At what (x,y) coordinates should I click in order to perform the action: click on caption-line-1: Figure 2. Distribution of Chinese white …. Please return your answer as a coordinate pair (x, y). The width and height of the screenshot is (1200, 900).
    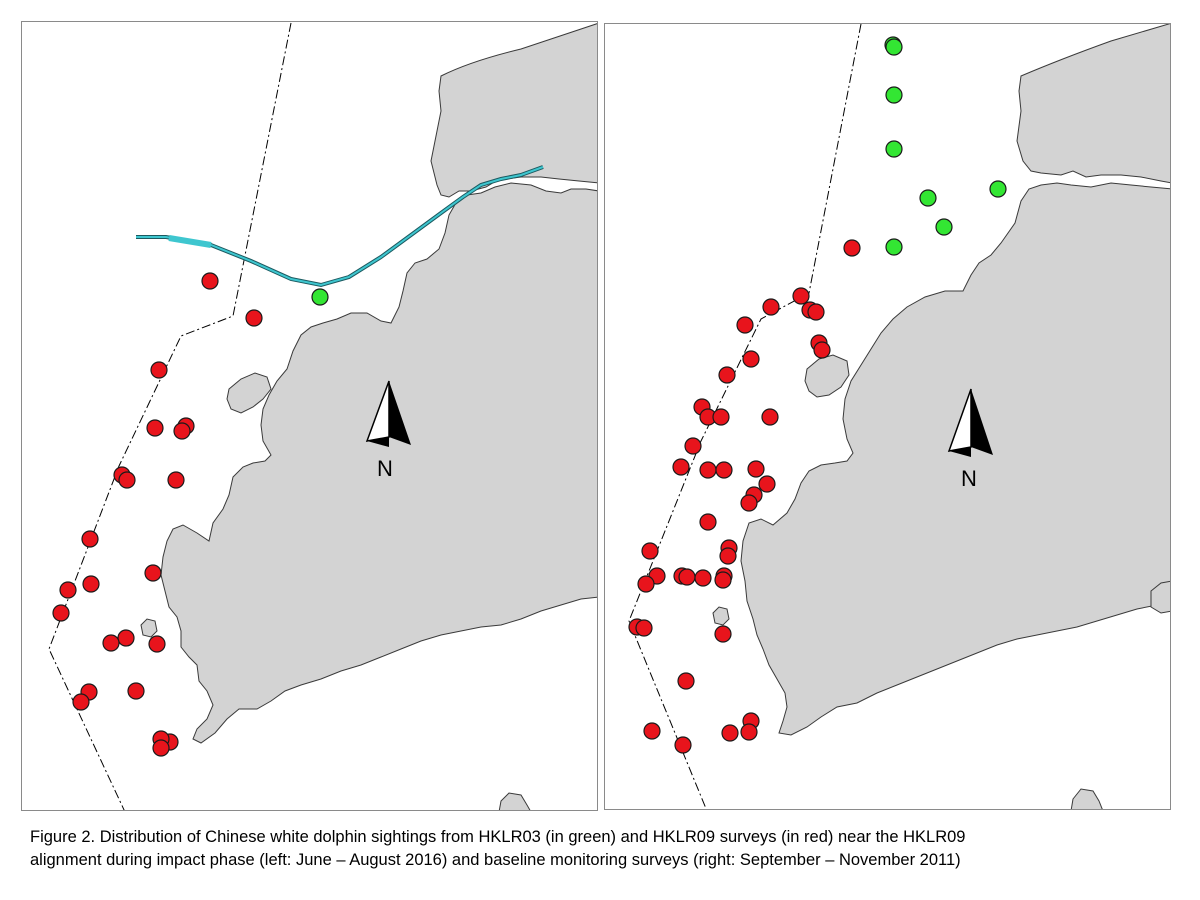
    Looking at the image, I should click on (498, 837).